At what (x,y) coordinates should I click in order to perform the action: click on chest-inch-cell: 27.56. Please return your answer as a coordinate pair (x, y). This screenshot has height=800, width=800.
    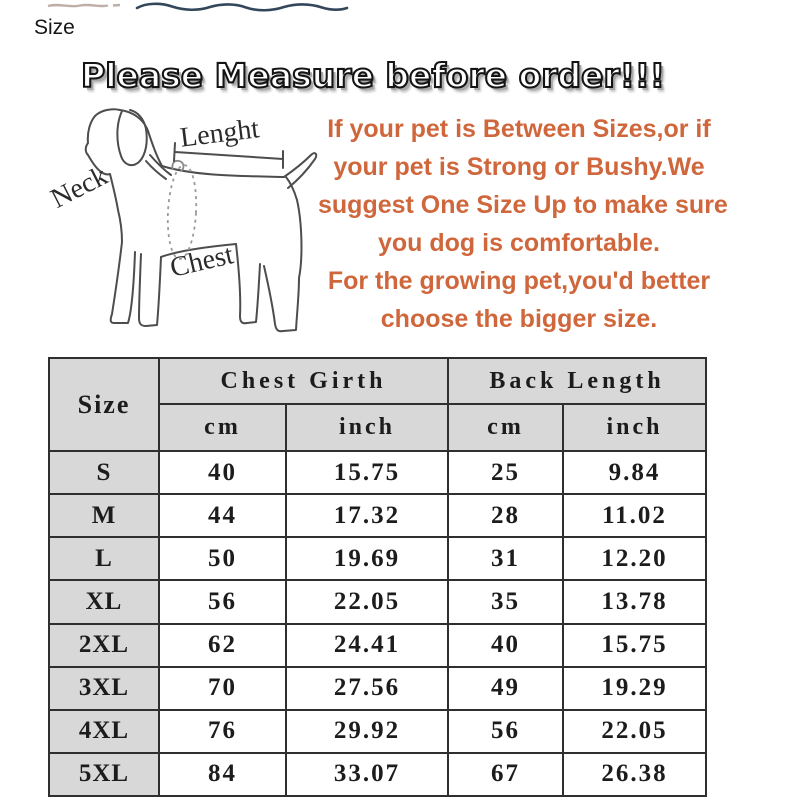
    Looking at the image, I should click on (367, 688).